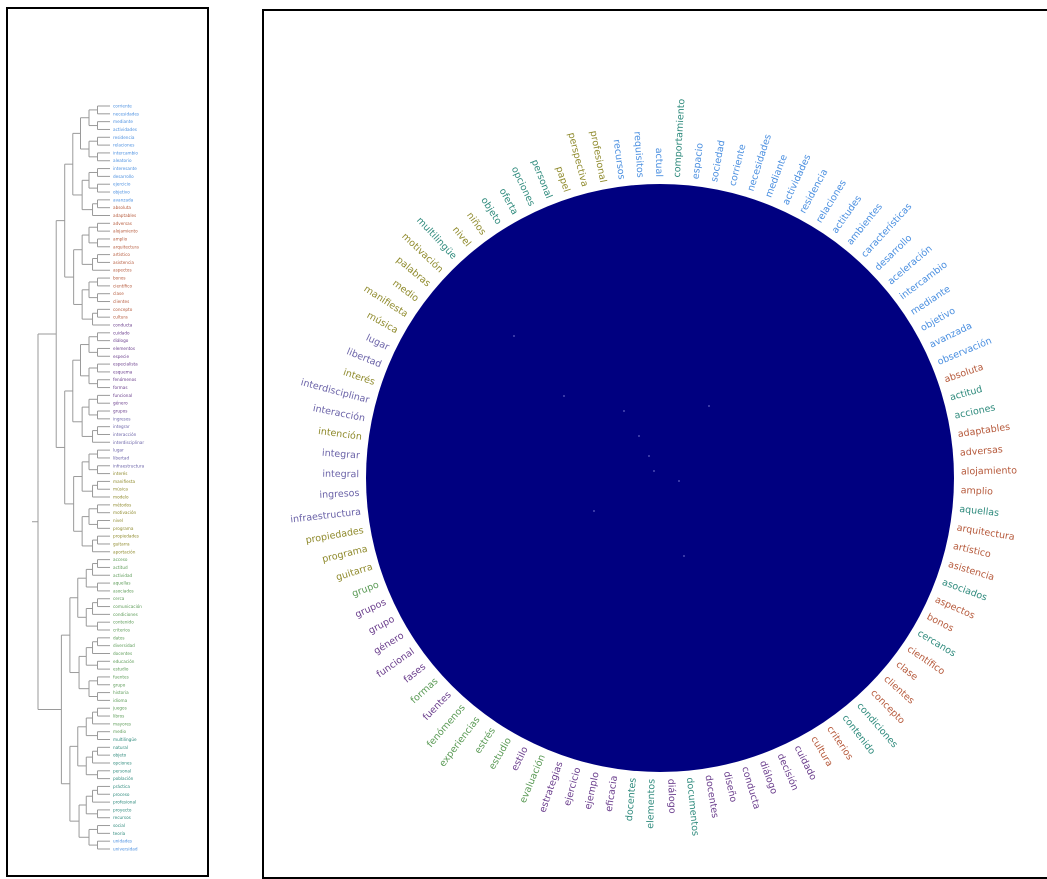 This screenshot has height=879, width=1047. What do you see at coordinates (354, 573) in the screenshot?
I see `circular-leaf-label: guitarra` at bounding box center [354, 573].